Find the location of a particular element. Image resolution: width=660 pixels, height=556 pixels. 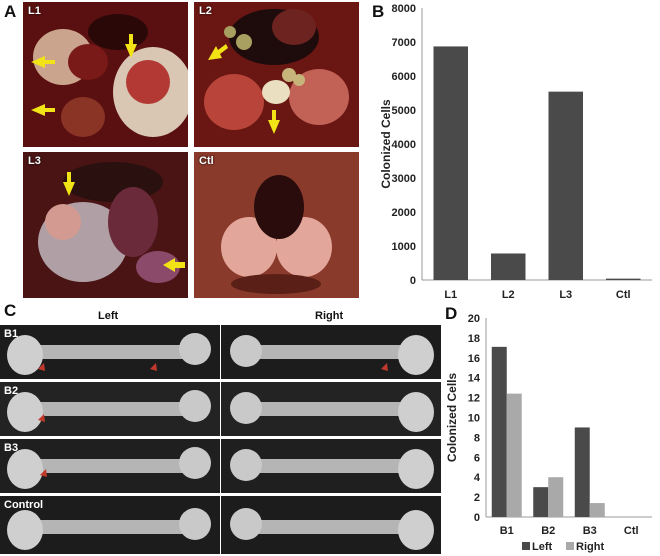

panel-letter-a: A is located at coordinates (10, 11).